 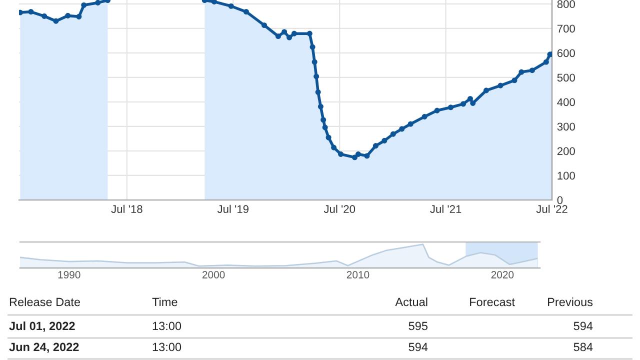 I want to click on text: Time, so click(x=165, y=301).